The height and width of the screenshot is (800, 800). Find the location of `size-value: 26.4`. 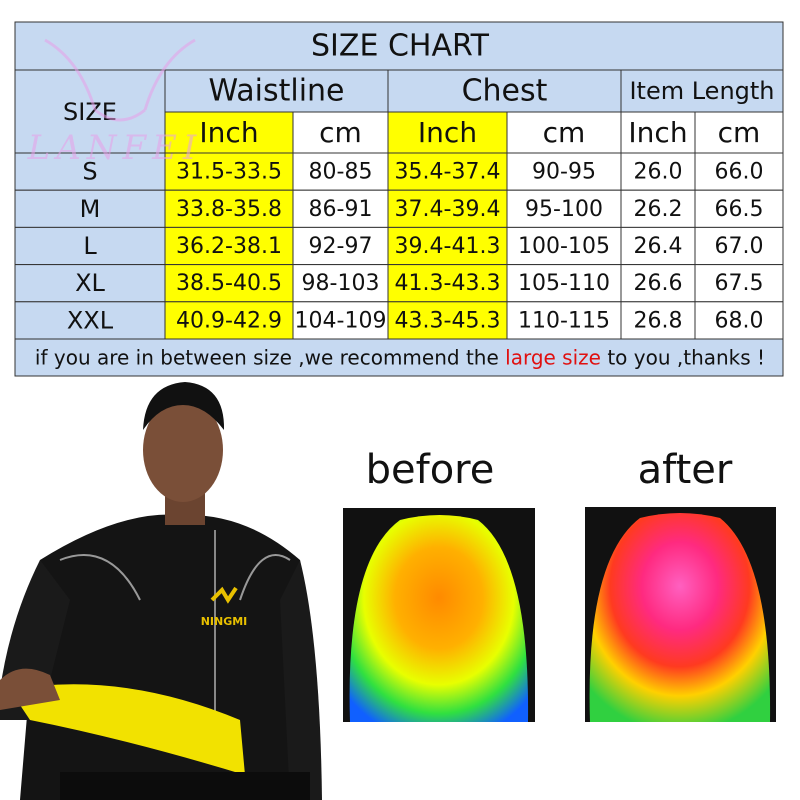

size-value: 26.4 is located at coordinates (658, 246).